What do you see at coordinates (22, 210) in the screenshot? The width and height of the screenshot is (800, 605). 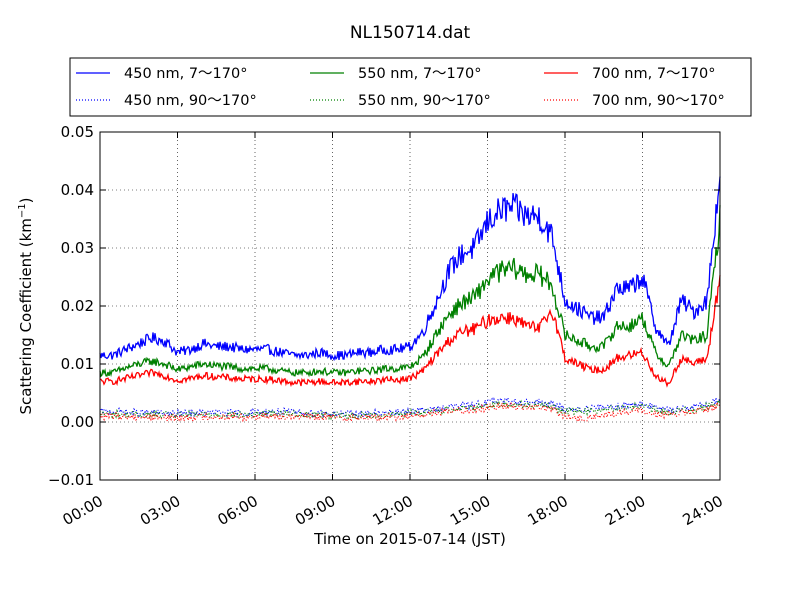 I see `y-axis-label-sup: −1` at bounding box center [22, 210].